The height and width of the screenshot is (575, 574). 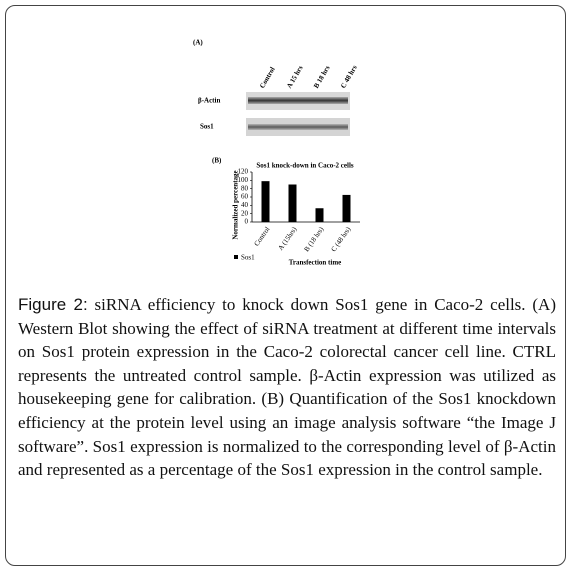 What do you see at coordinates (305, 166) in the screenshot?
I see `chart-title: Sos1 knock-down in Caco-2 cells` at bounding box center [305, 166].